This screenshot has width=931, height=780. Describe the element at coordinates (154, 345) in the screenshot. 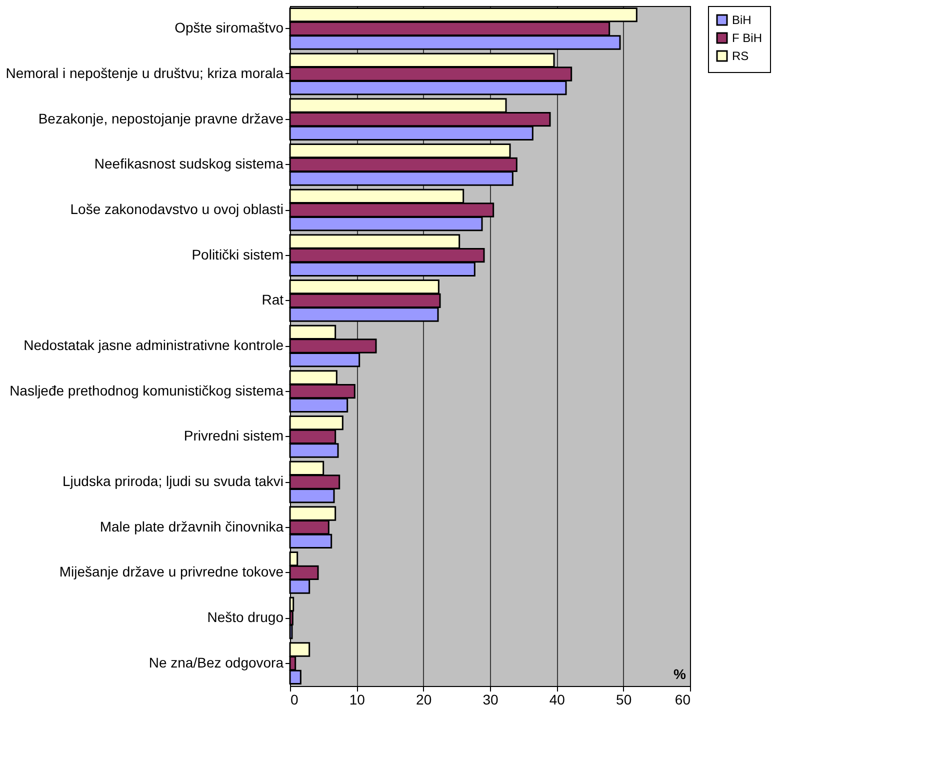

I see `y-tick-label: Nedostatak jasne administrativne kontrole` at that location.